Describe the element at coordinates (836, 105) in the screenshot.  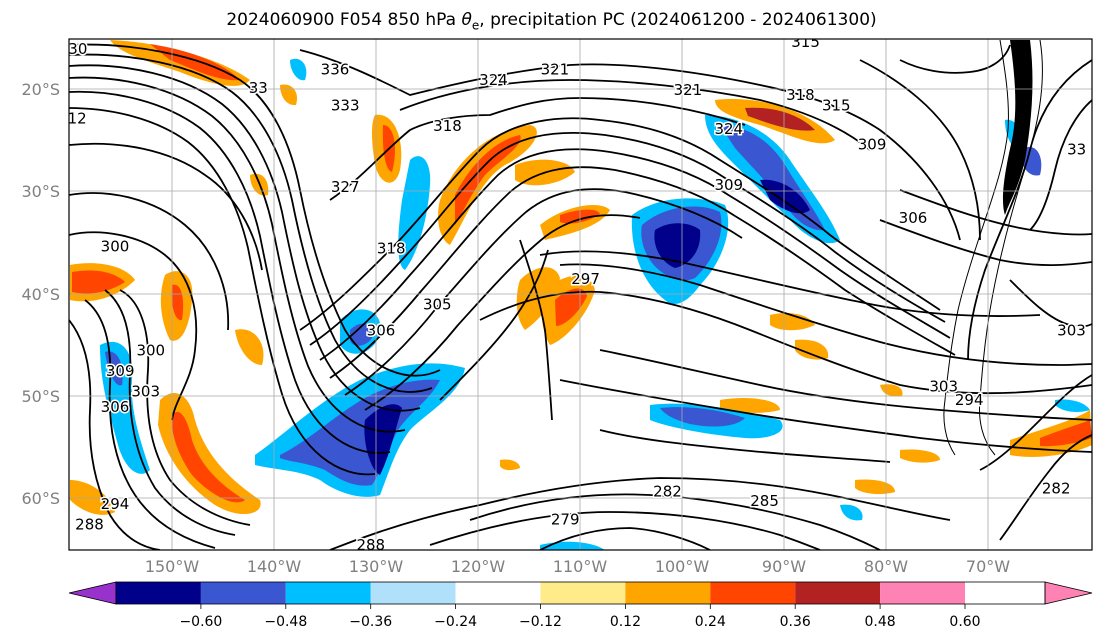
I see `contour-label: 315` at that location.